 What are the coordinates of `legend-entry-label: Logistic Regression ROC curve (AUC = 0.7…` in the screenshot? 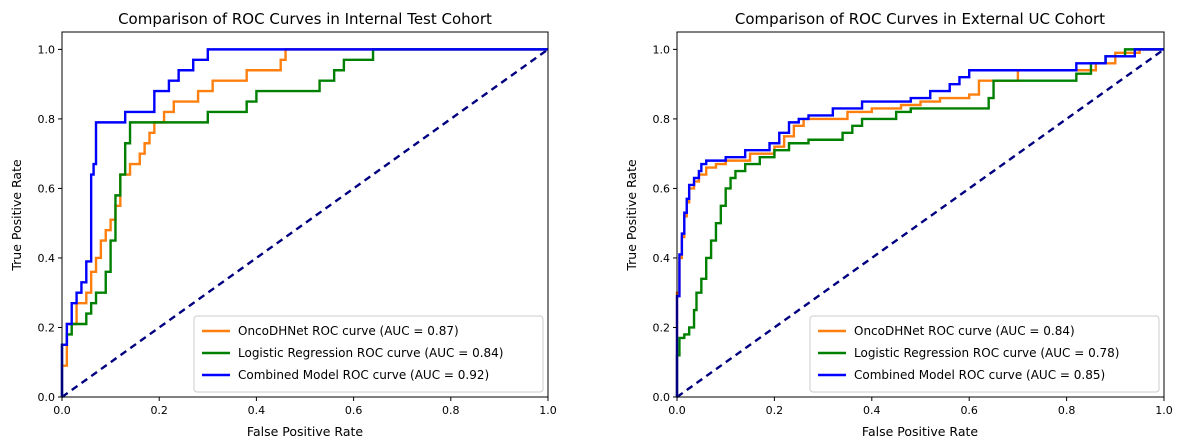 It's located at (986, 353).